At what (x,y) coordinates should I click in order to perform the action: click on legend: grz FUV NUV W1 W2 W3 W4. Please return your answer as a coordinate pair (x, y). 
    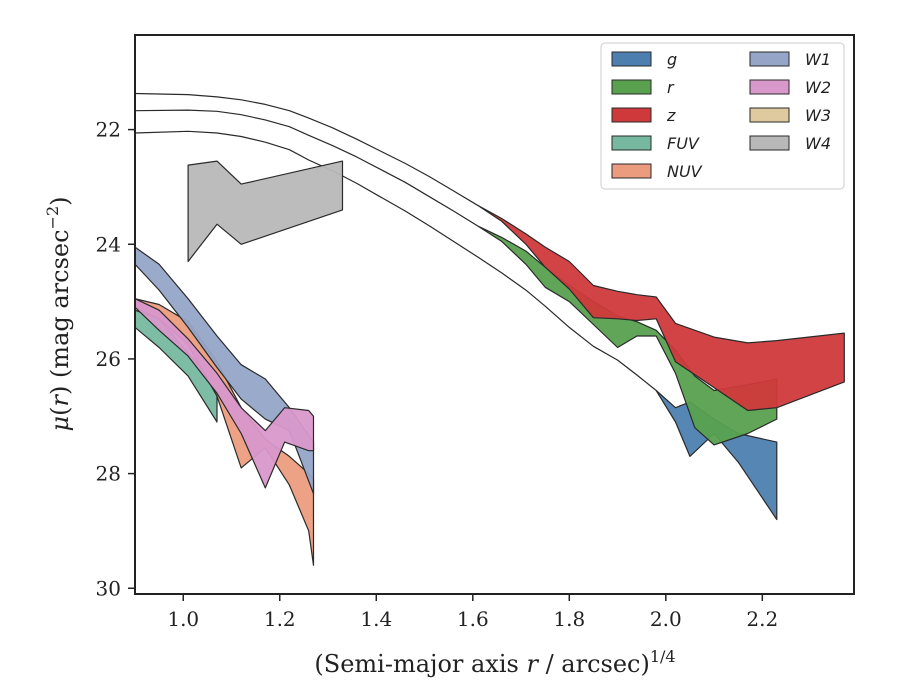
    Looking at the image, I should click on (722, 116).